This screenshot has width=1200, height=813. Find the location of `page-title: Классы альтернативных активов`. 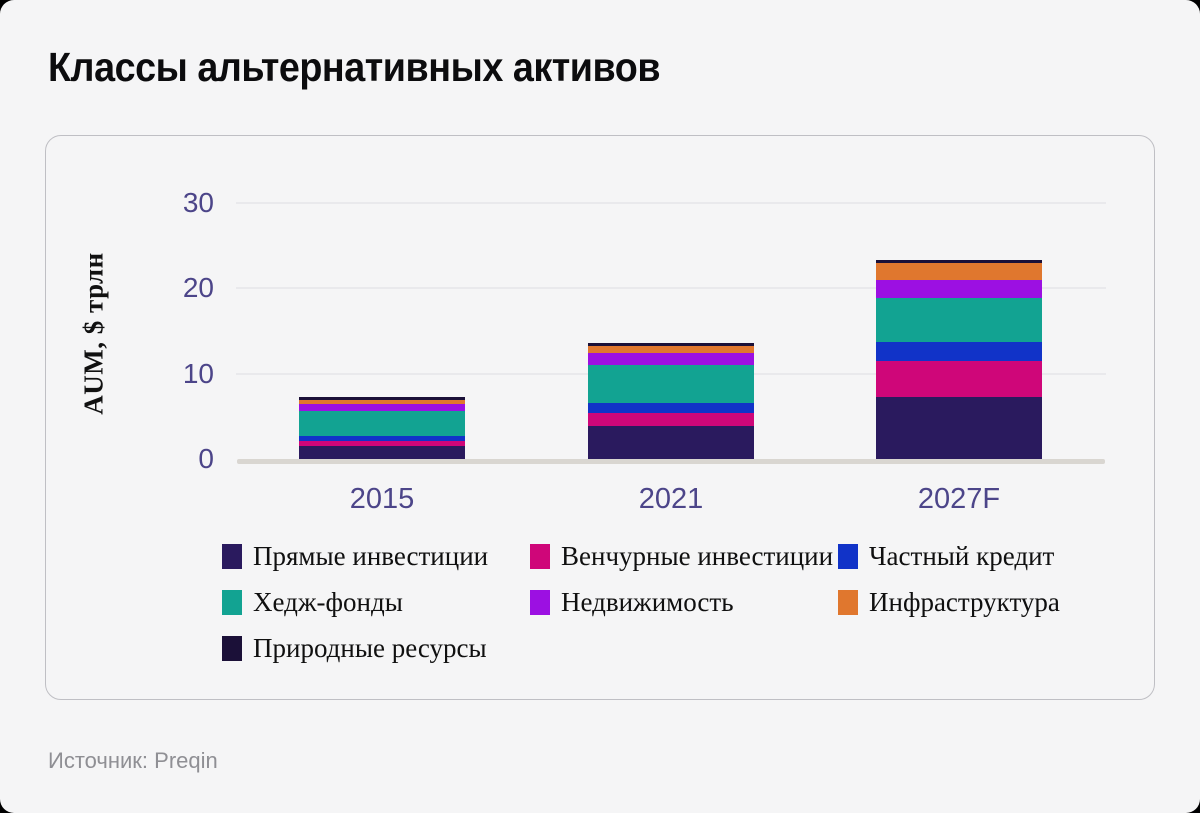

page-title: Классы альтернативных активов is located at coordinates (354, 67).